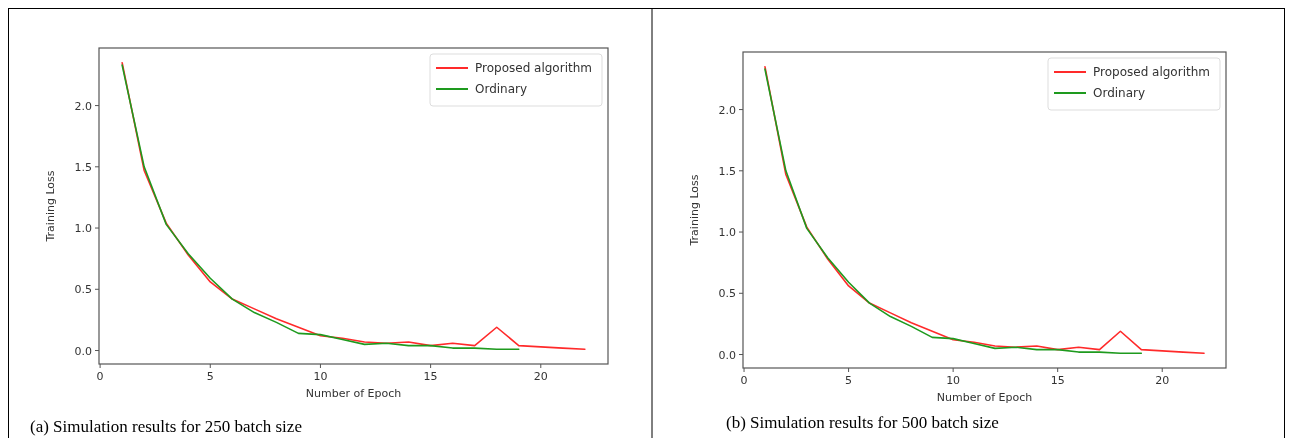 The height and width of the screenshot is (446, 1293). I want to click on text: (b) Simulation results for 500 batch size, so click(862, 422).